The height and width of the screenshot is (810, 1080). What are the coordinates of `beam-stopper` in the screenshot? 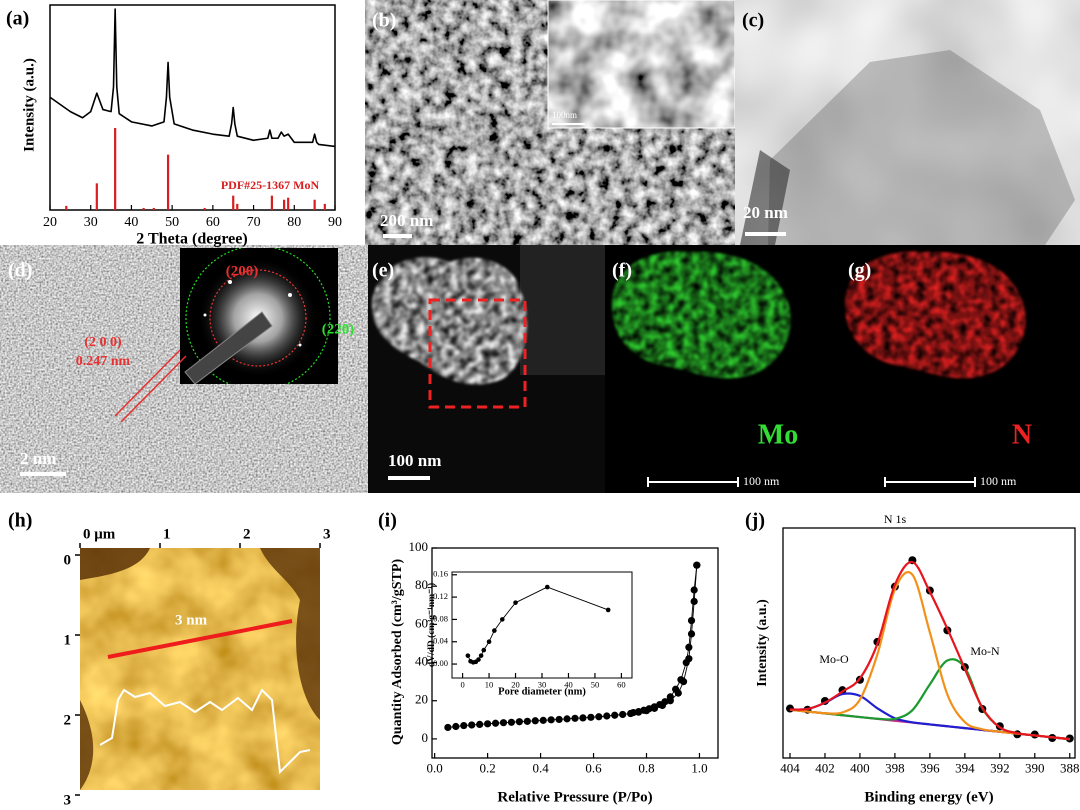 It's located at (228, 347).